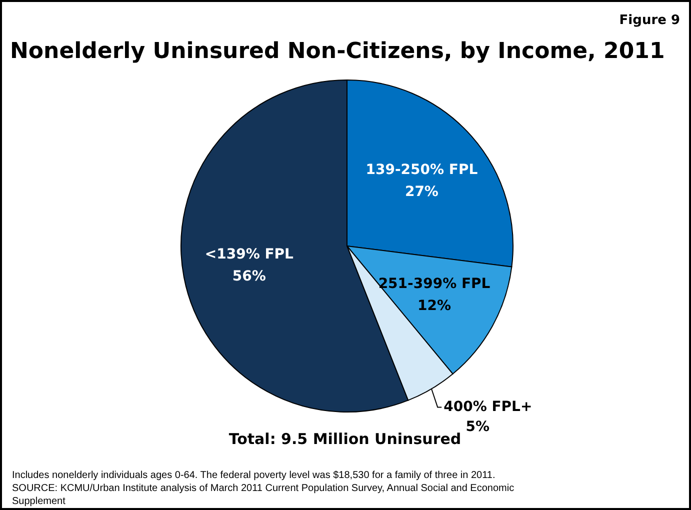  What do you see at coordinates (435, 306) in the screenshot?
I see `data-label: 12%` at bounding box center [435, 306].